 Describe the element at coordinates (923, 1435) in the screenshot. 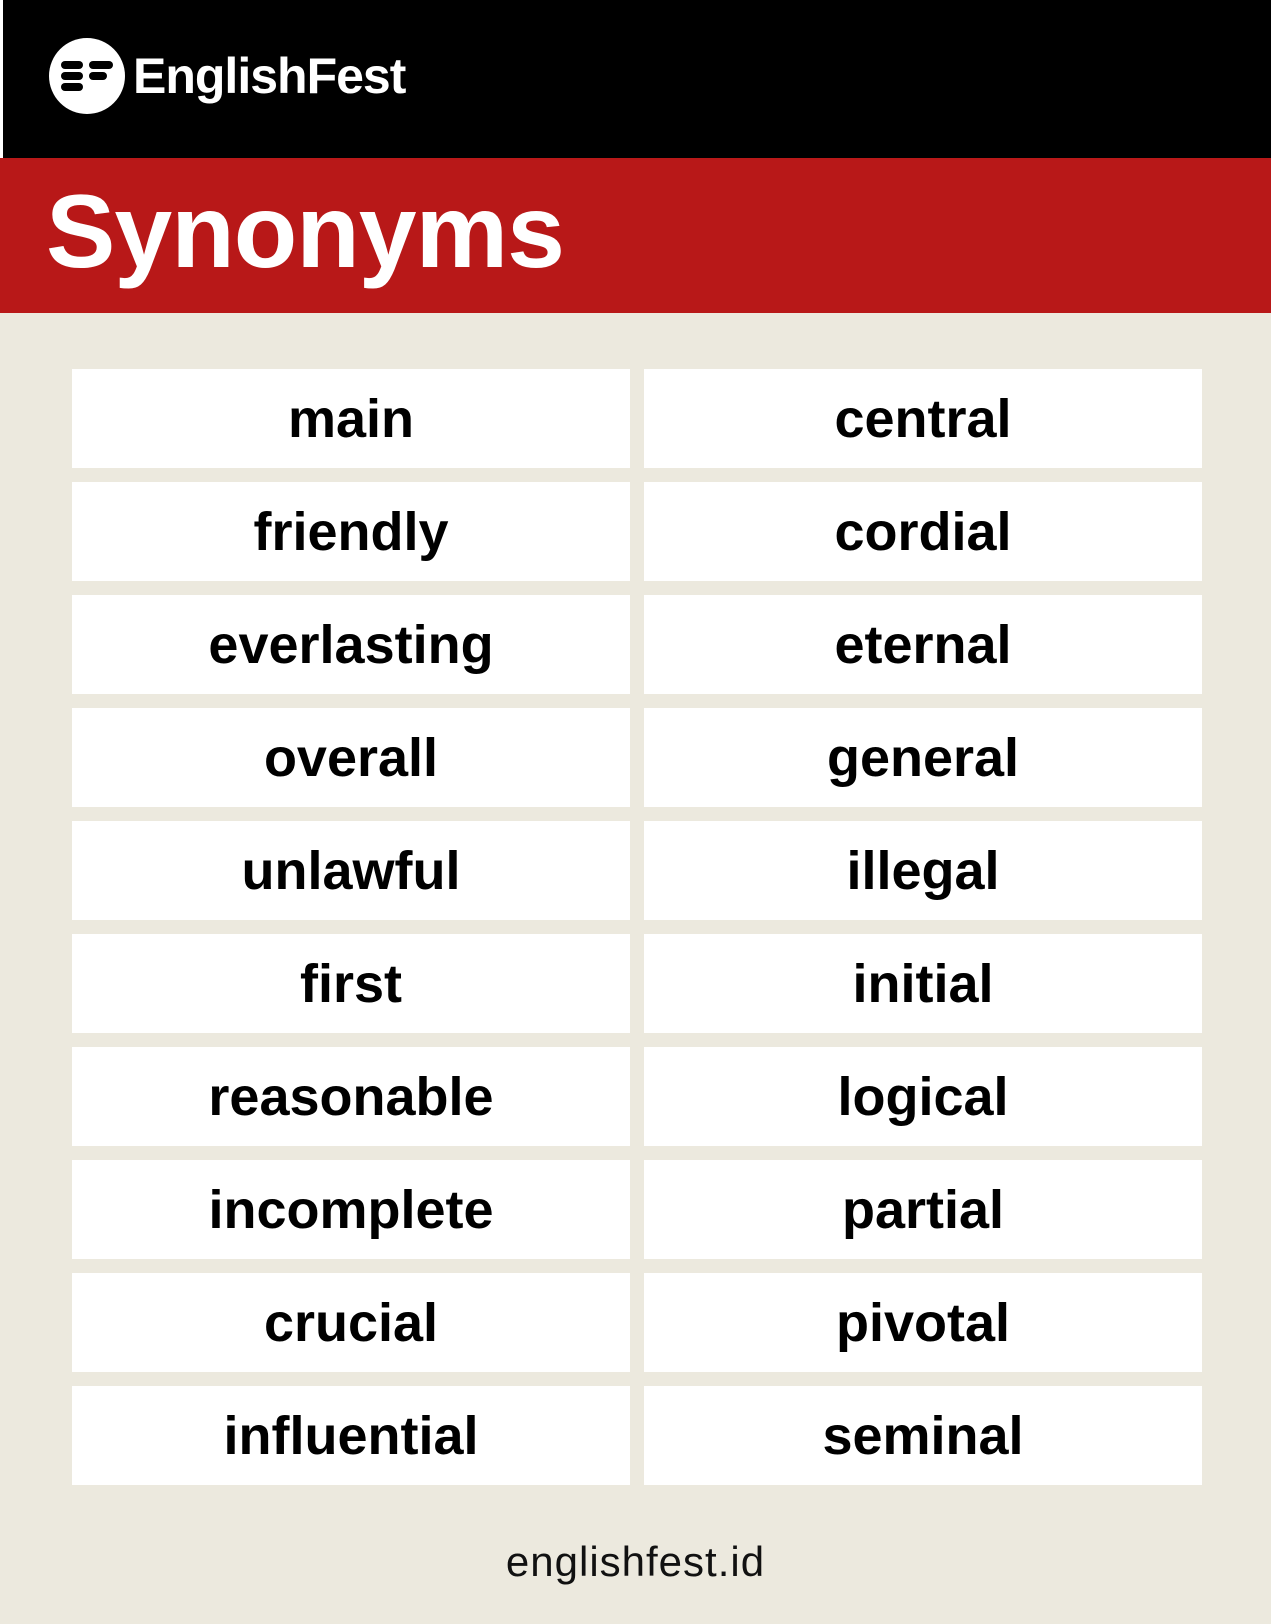

I see `synonym-cell: seminal` at that location.